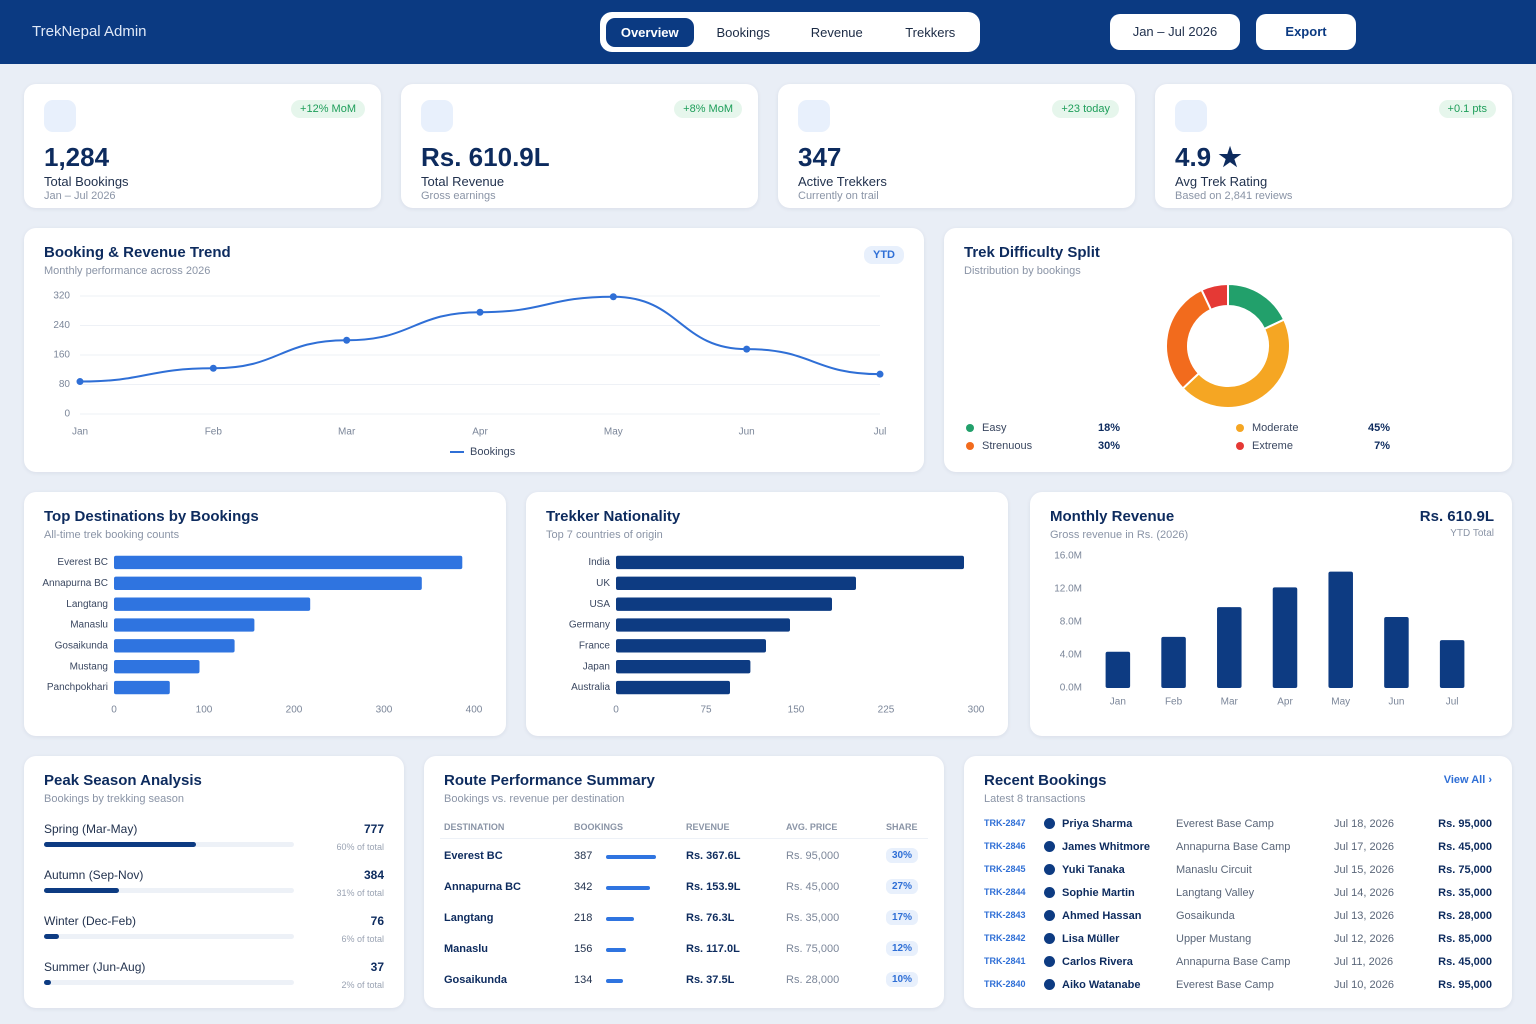 Image resolution: width=1536 pixels, height=1024 pixels. Describe the element at coordinates (82, 645) in the screenshot. I see `y-tick-label: Gosaikunda` at that location.